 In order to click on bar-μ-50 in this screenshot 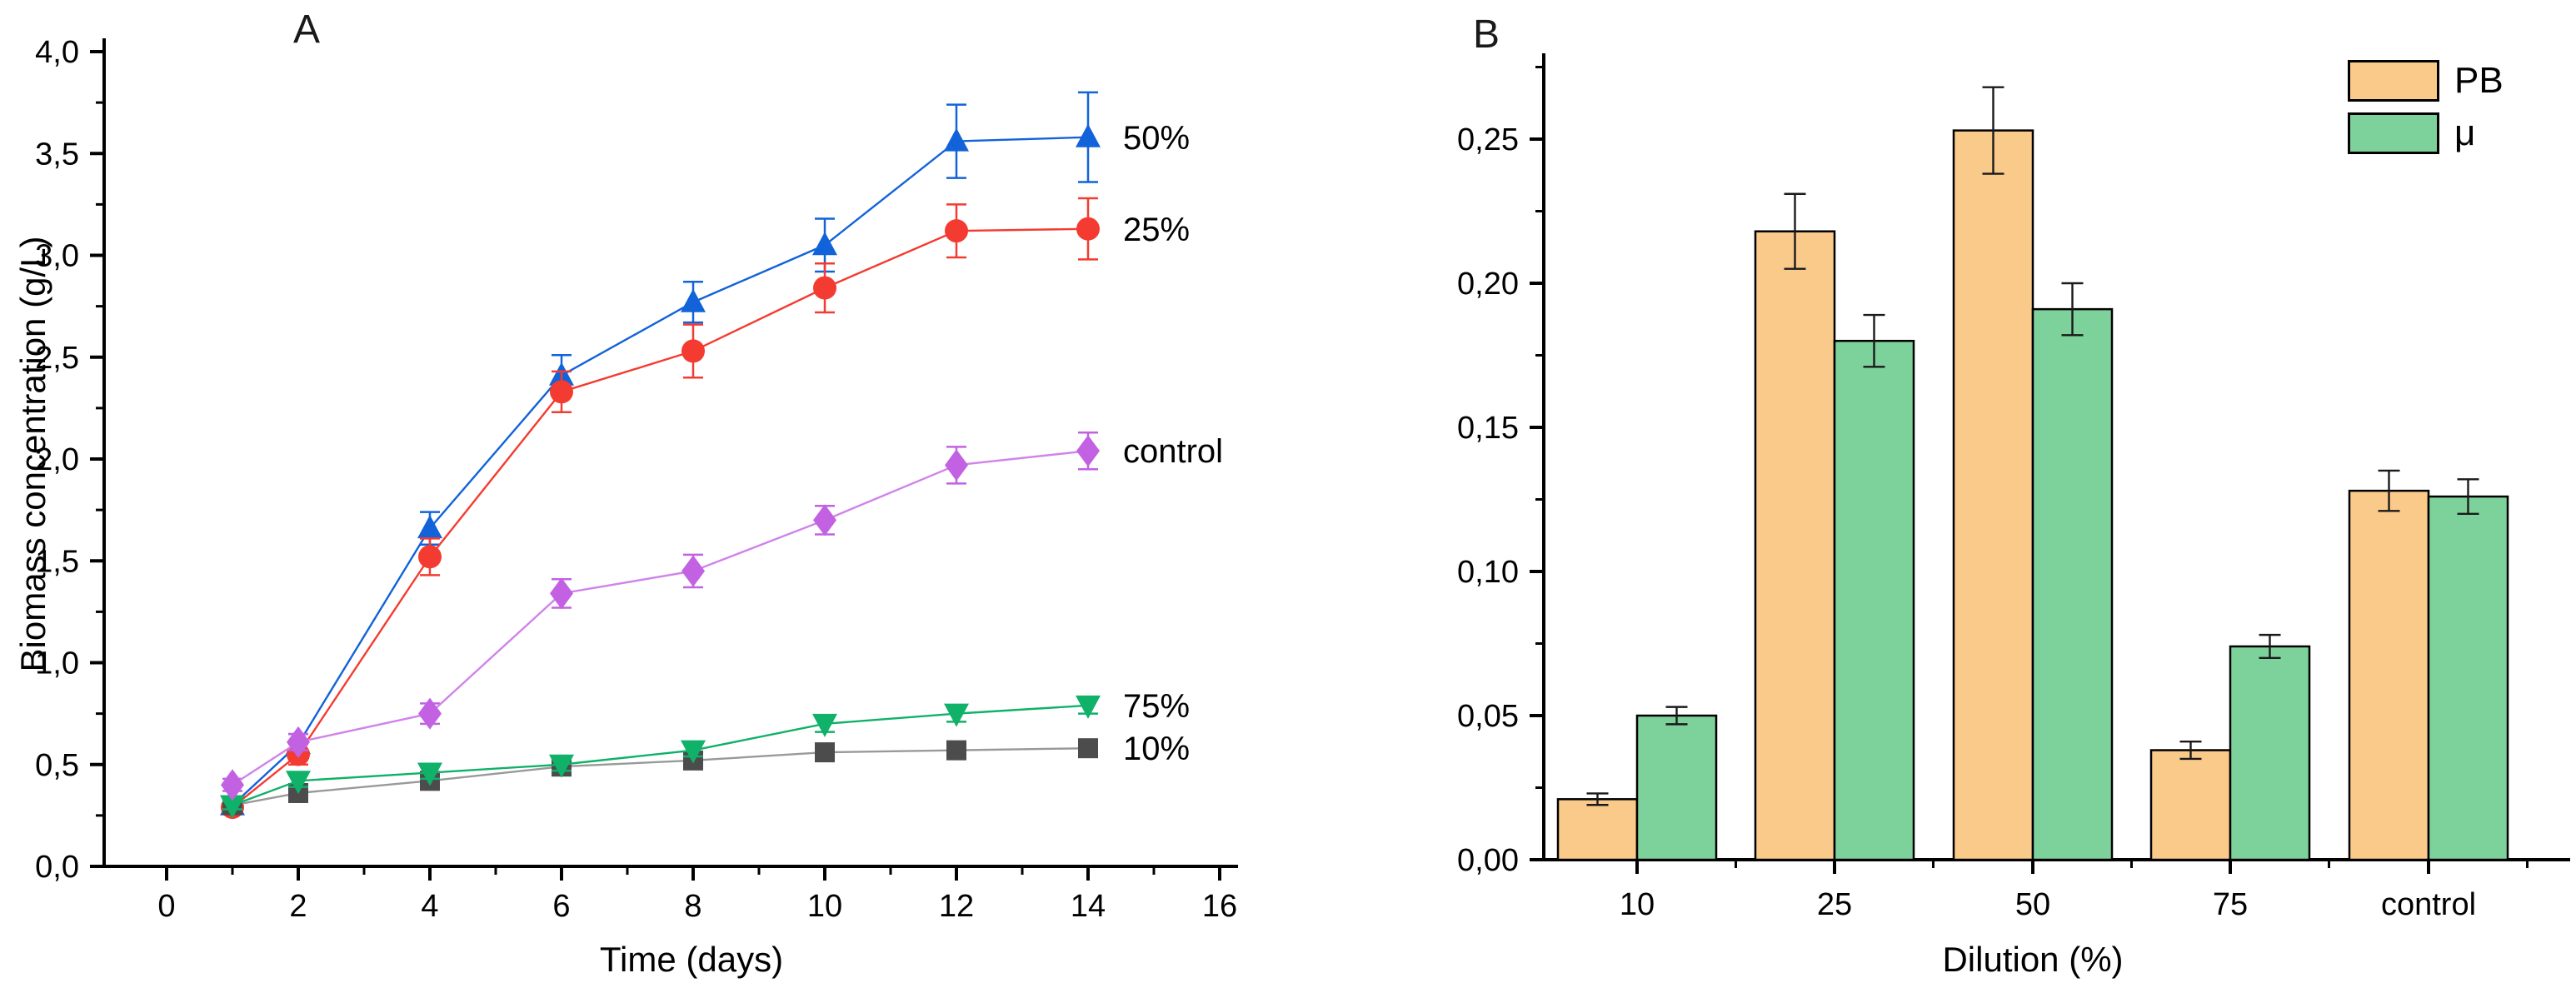, I will do `click(2072, 584)`.